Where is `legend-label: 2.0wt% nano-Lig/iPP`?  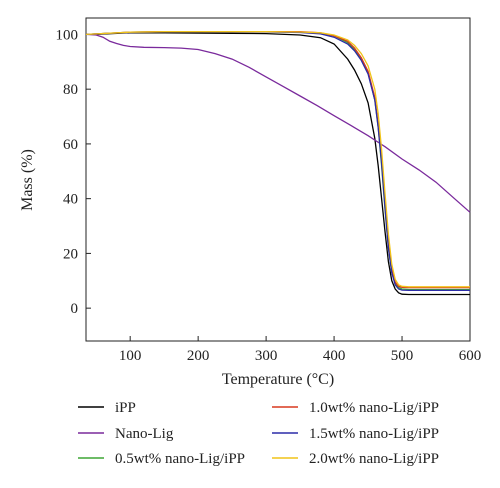 legend-label: 2.0wt% nano-Lig/iPP is located at coordinates (374, 459).